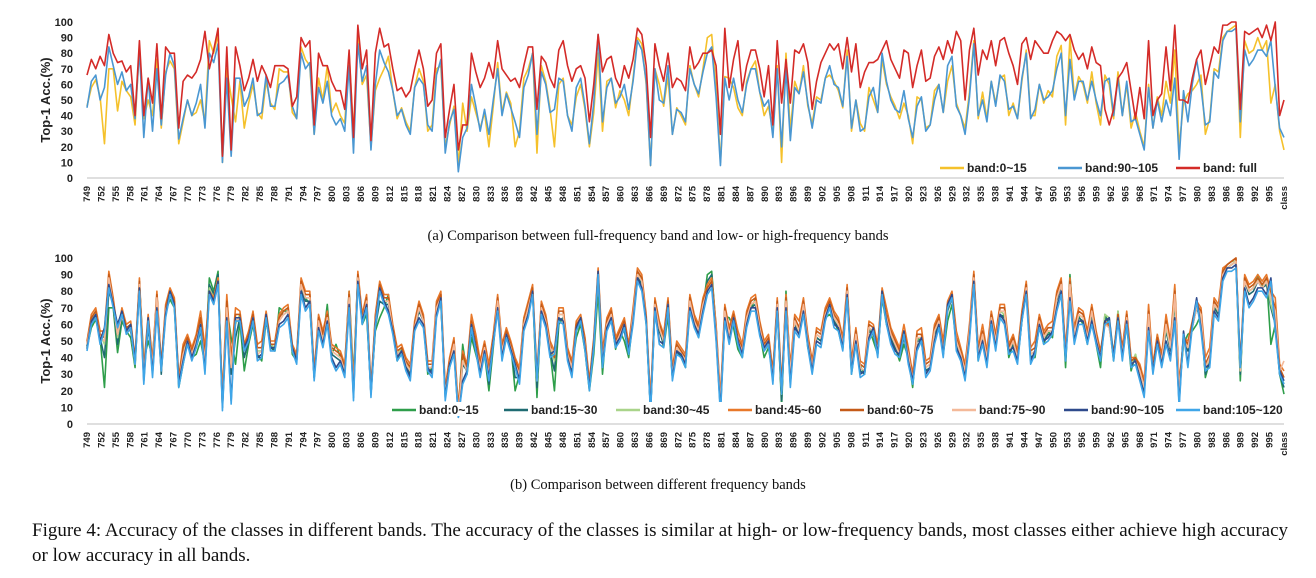 The width and height of the screenshot is (1316, 578). I want to click on x-tick-label: 785, so click(260, 439).